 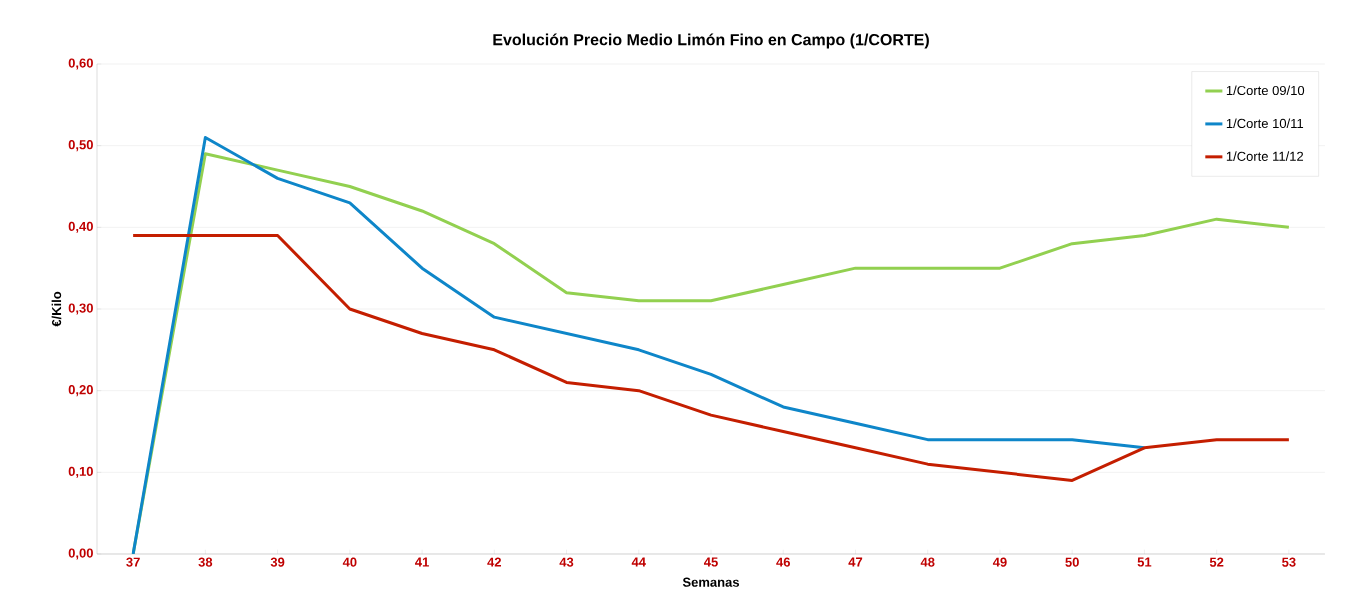 What do you see at coordinates (422, 562) in the screenshot?
I see `x-tick-label: 41` at bounding box center [422, 562].